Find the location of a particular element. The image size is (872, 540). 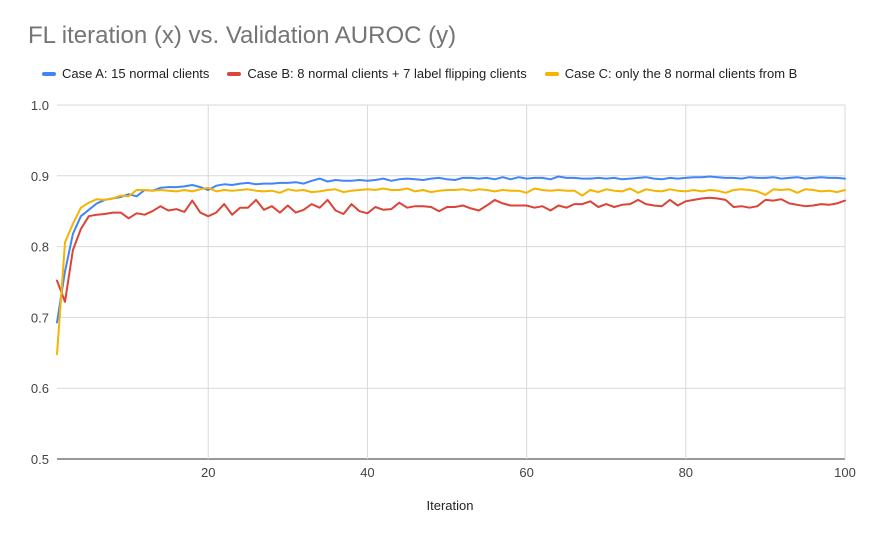

legend-swatch-case-b is located at coordinates (234, 73).